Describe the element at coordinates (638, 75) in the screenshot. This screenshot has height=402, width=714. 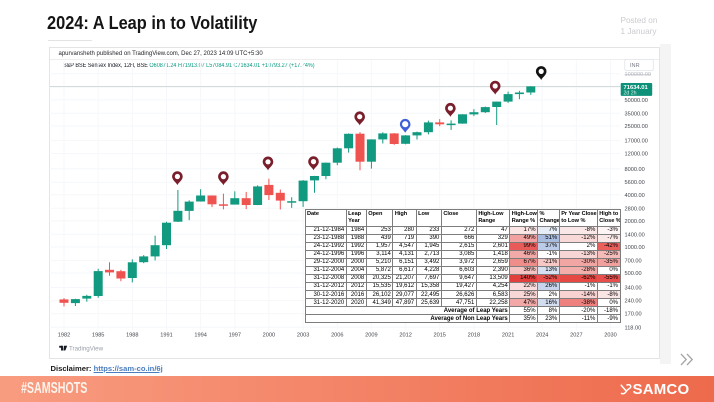
I see `svg-text: 100000.00` at that location.